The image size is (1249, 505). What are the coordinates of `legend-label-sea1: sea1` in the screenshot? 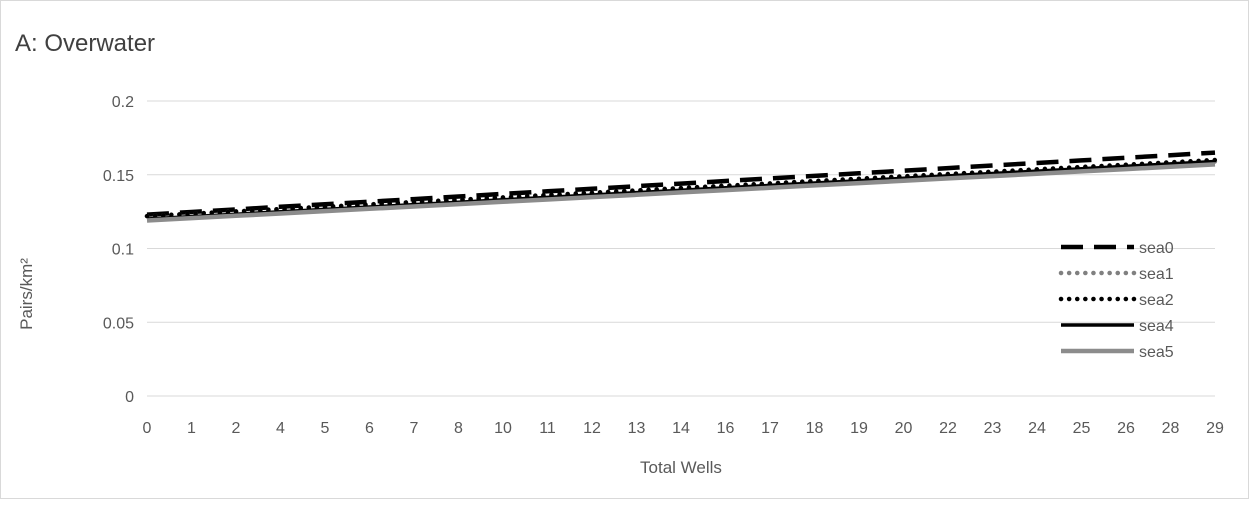 It's located at (1156, 274).